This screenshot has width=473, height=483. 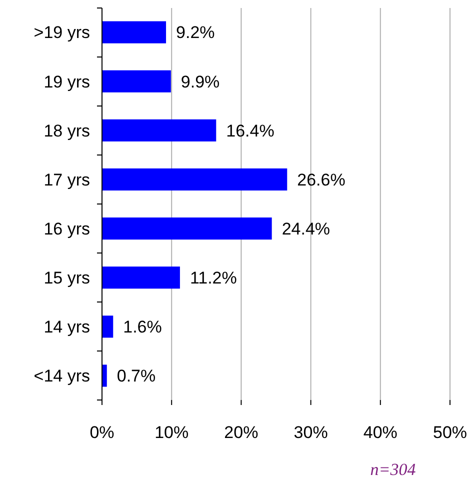 I want to click on data-label: 24.4%, so click(x=306, y=228).